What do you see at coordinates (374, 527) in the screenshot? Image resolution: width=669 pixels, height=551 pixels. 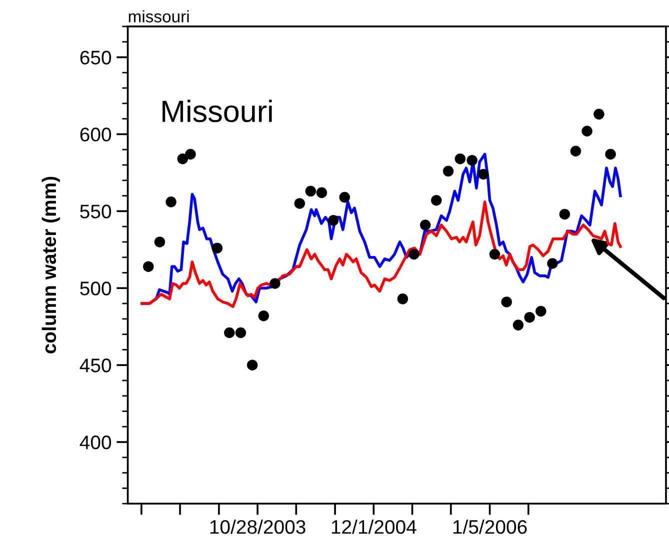 I see `x-tick-label: 12/1/2004` at bounding box center [374, 527].